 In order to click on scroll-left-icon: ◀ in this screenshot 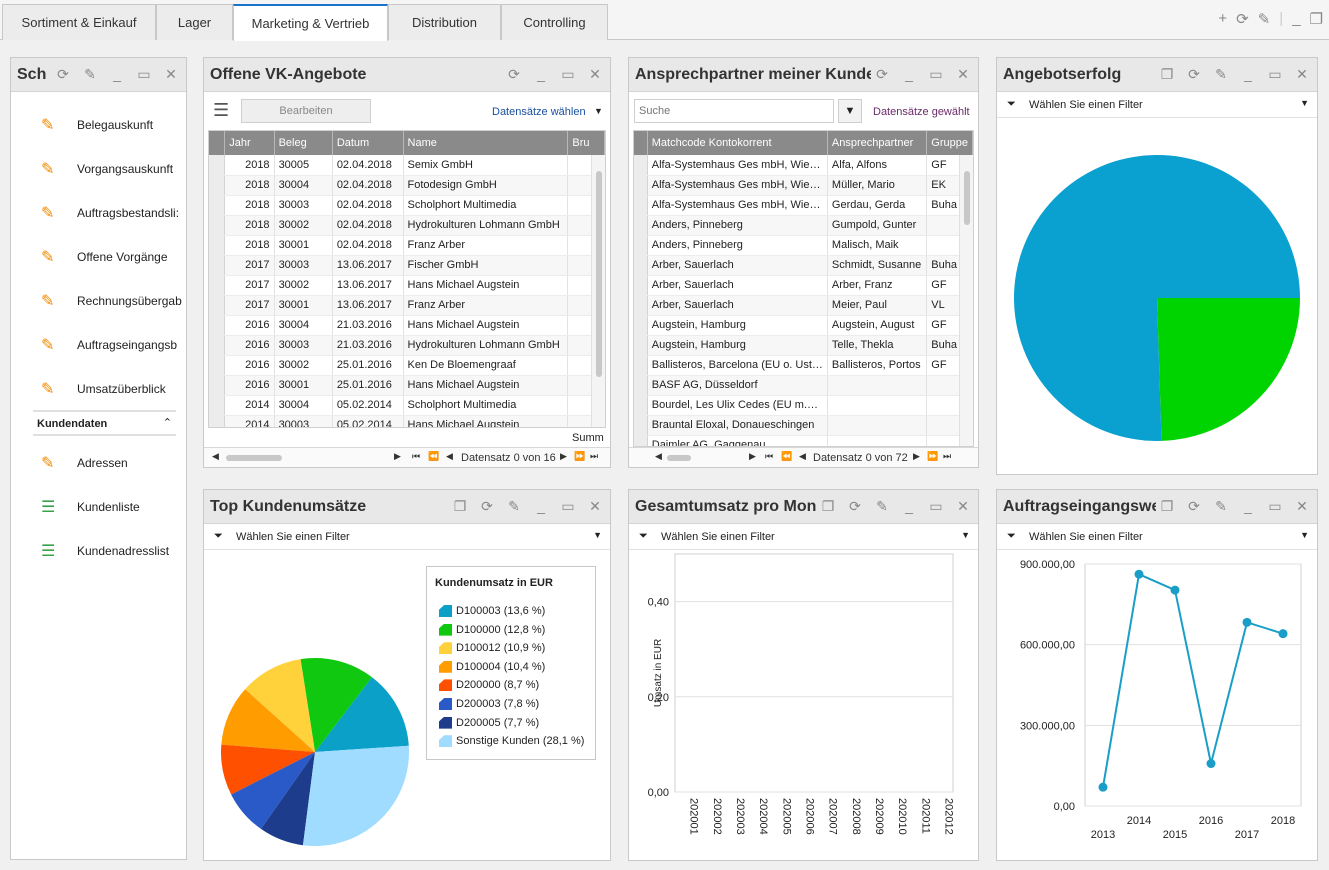, I will do `click(658, 456)`.